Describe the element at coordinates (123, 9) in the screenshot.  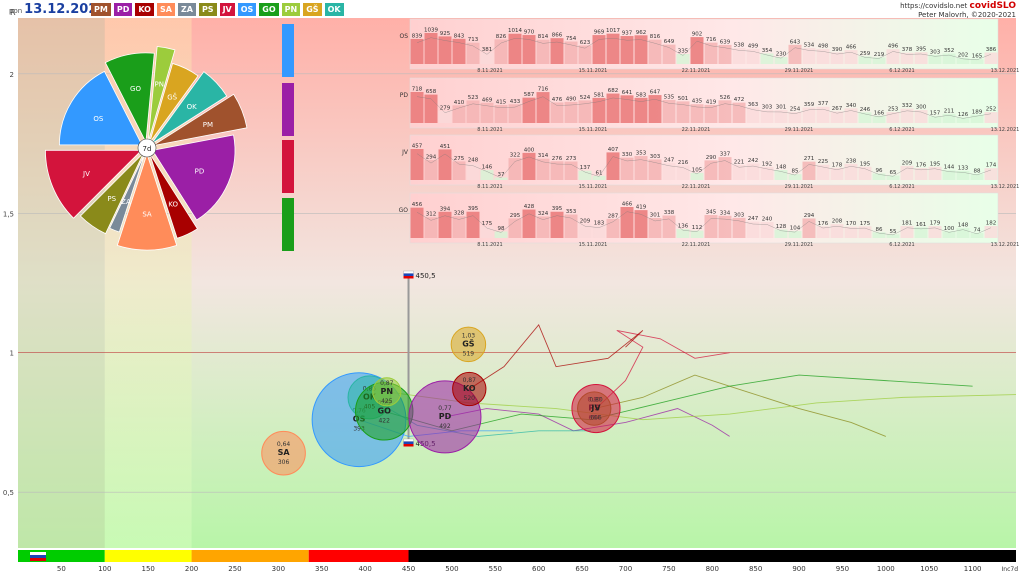
I see `region-button-pd: PD` at that location.